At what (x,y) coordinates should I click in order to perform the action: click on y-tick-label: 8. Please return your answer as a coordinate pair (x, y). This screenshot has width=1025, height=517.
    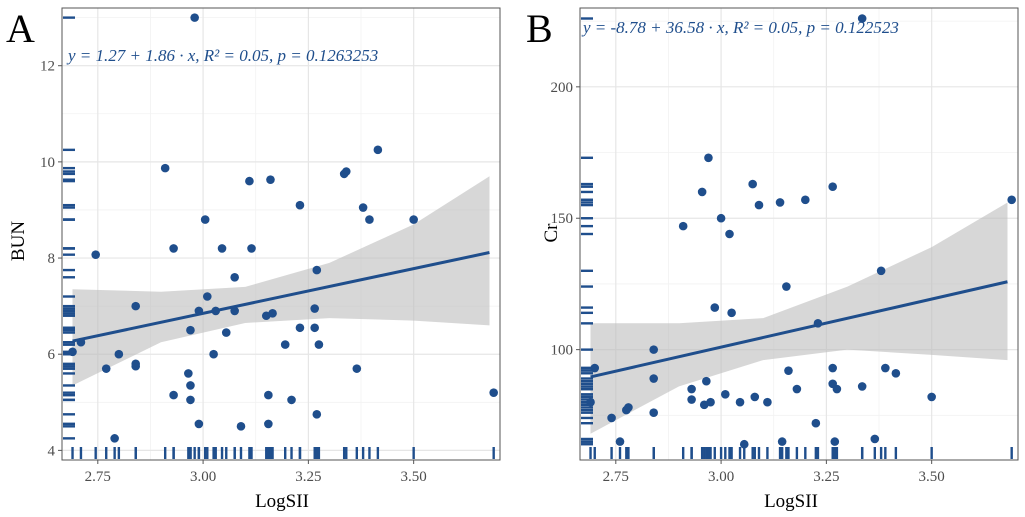
    Looking at the image, I should click on (52, 259).